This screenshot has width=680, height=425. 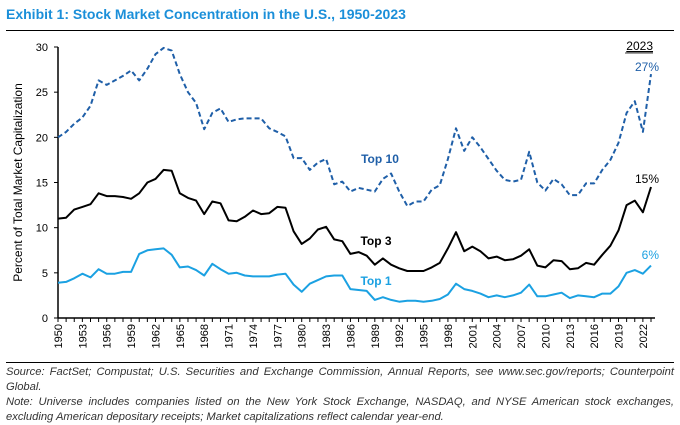 I want to click on x-tick-label: 1989, so click(x=376, y=336).